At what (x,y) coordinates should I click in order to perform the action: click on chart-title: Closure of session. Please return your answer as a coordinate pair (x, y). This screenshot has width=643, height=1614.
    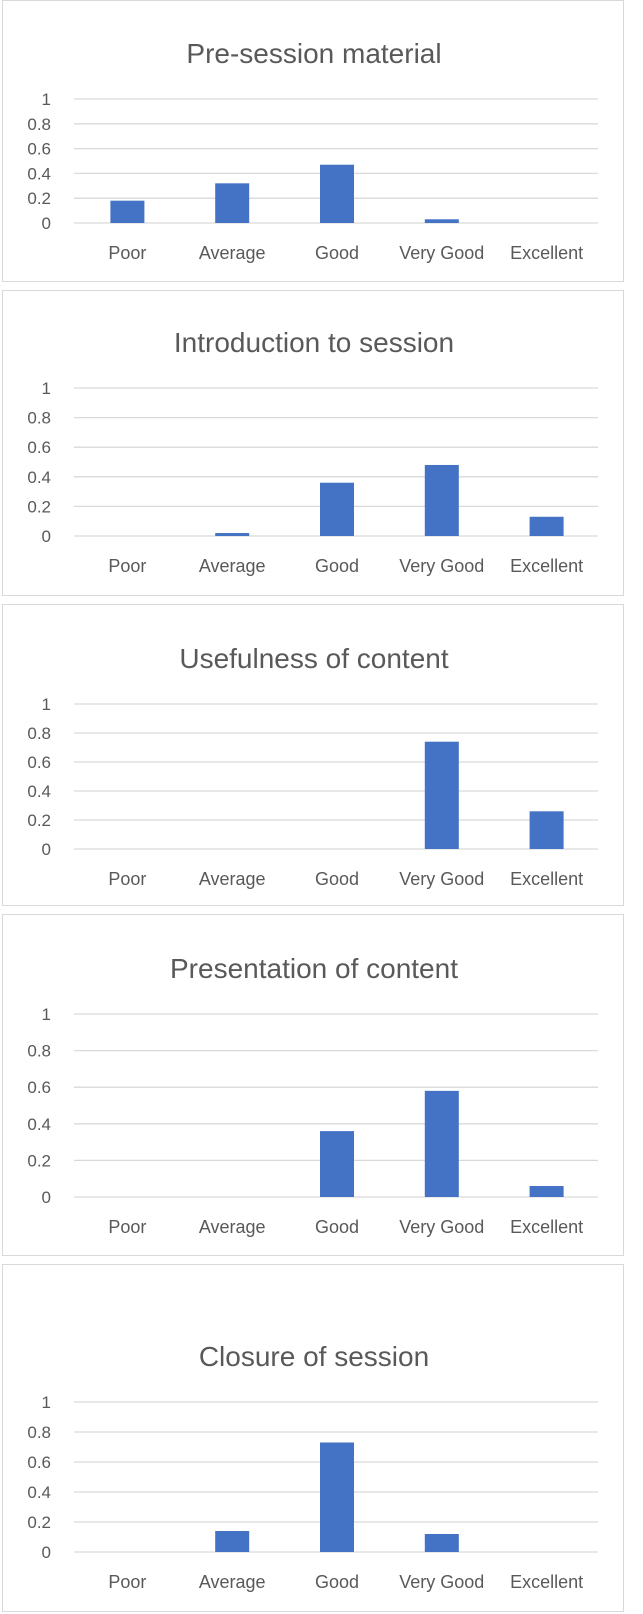
    Looking at the image, I should click on (314, 1356).